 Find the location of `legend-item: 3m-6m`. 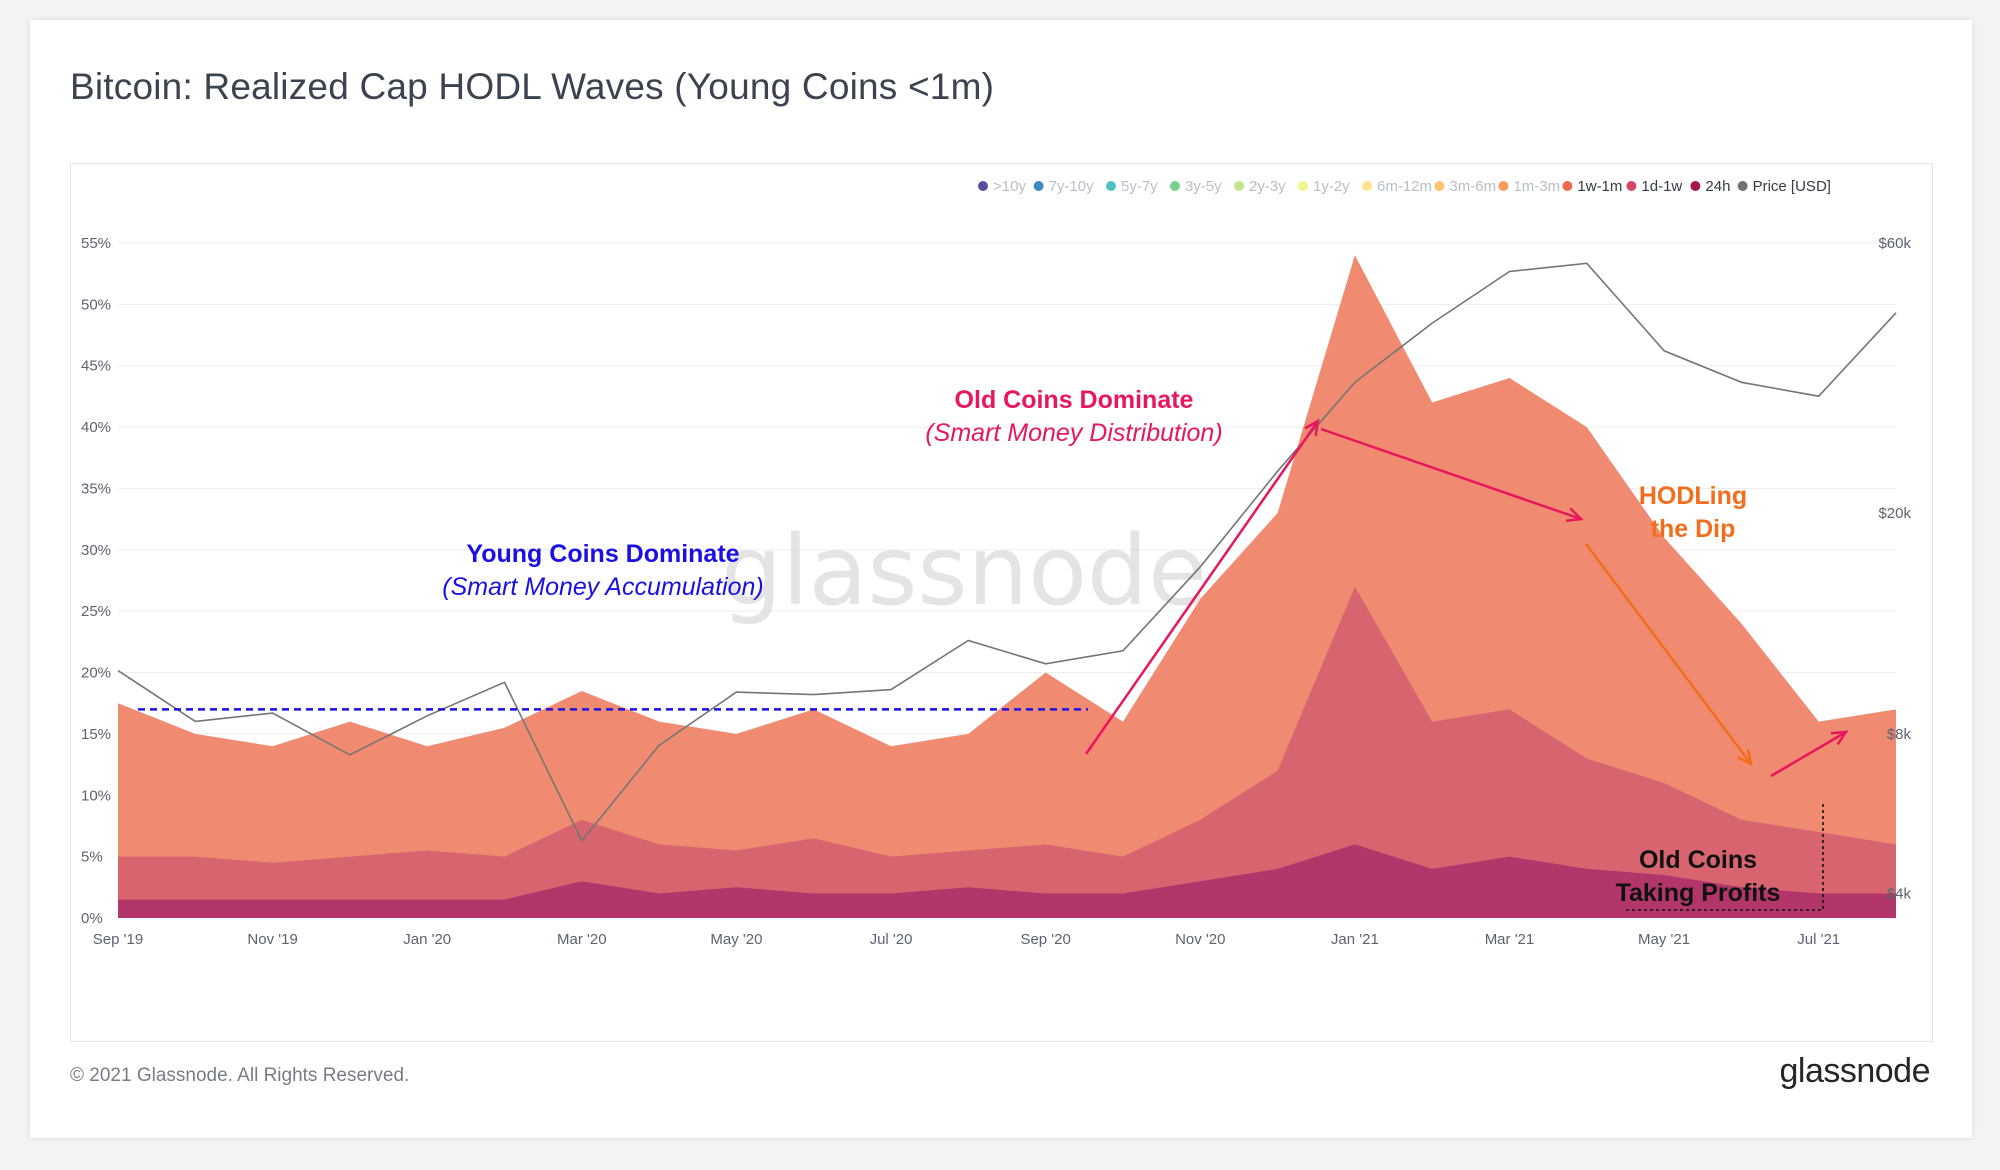

legend-item: 3m-6m is located at coordinates (1465, 186).